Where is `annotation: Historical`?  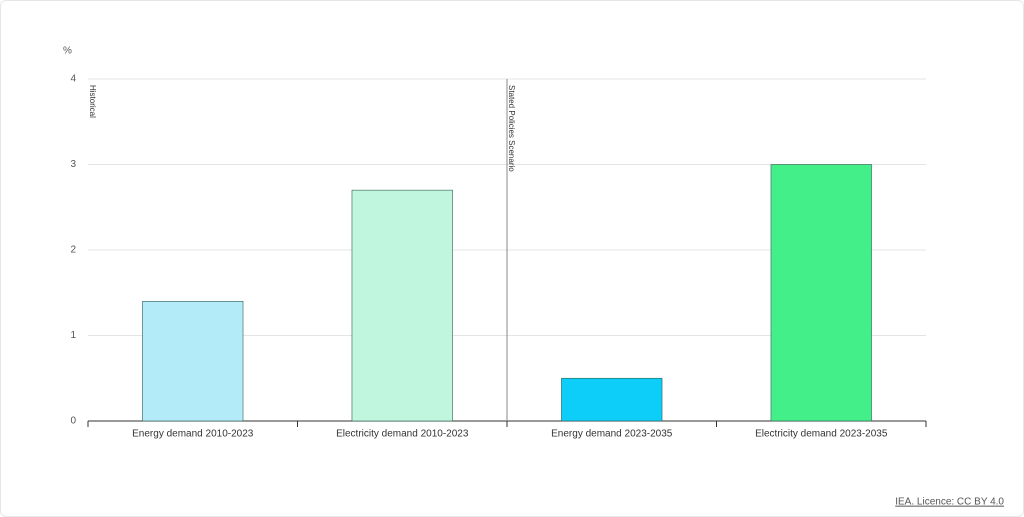 annotation: Historical is located at coordinates (92, 101).